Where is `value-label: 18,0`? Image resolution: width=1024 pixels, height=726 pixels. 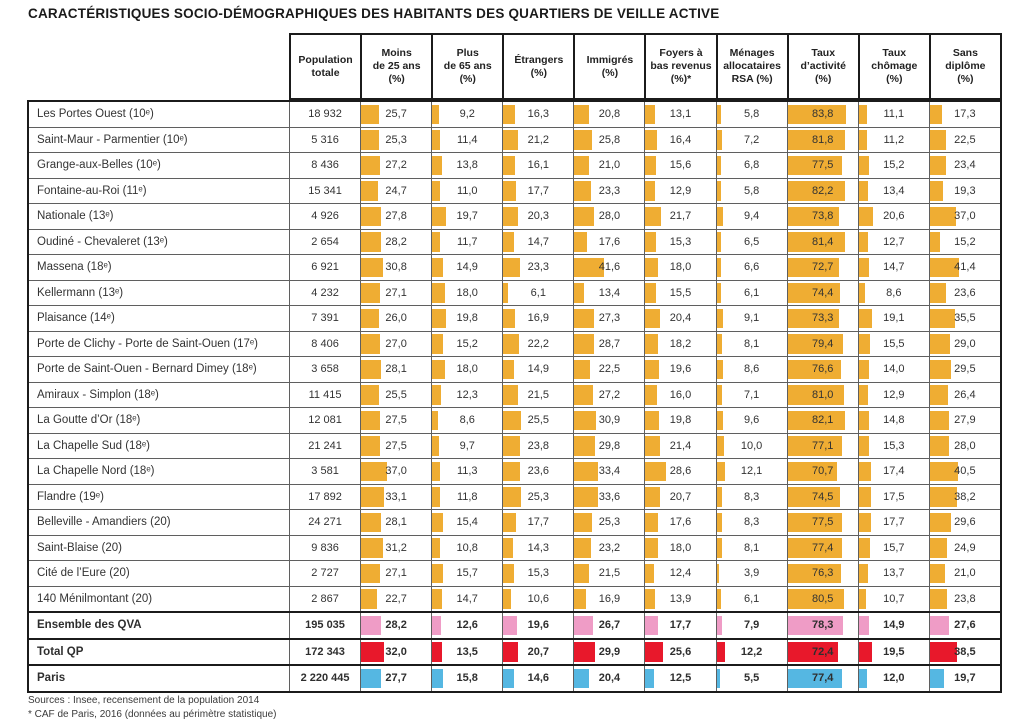
value-label: 18,0 is located at coordinates (680, 267).